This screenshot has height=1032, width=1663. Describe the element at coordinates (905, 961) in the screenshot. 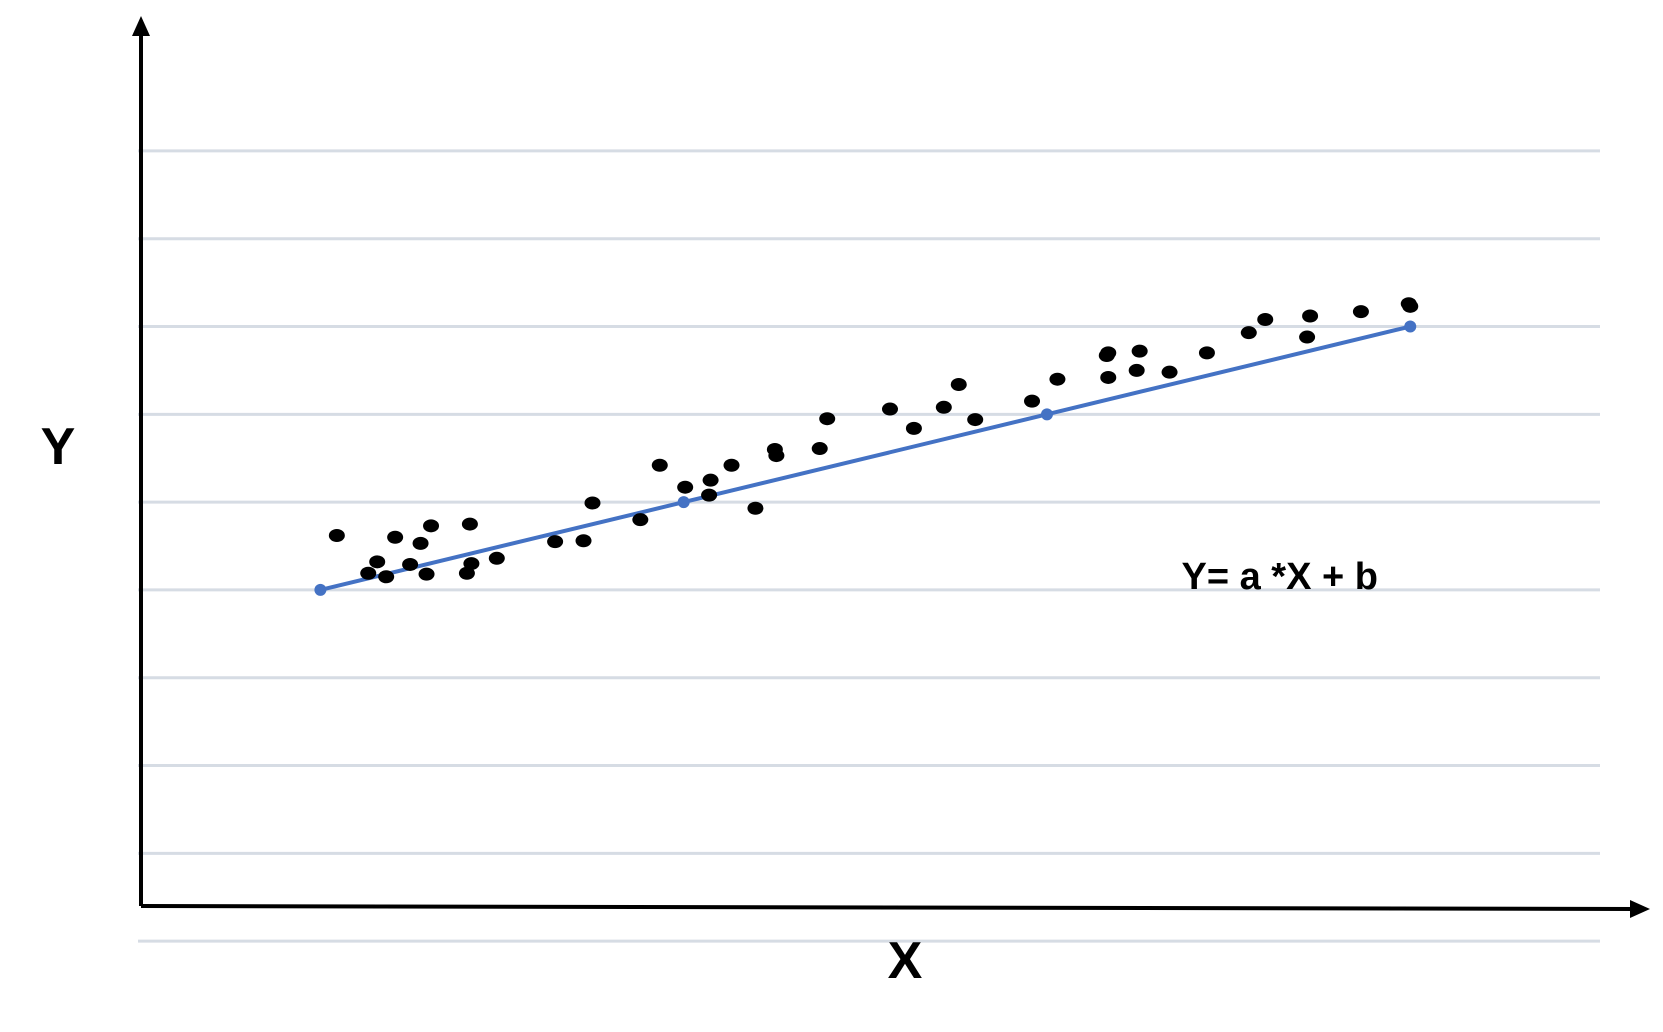

I see `x-axis-title: X` at that location.